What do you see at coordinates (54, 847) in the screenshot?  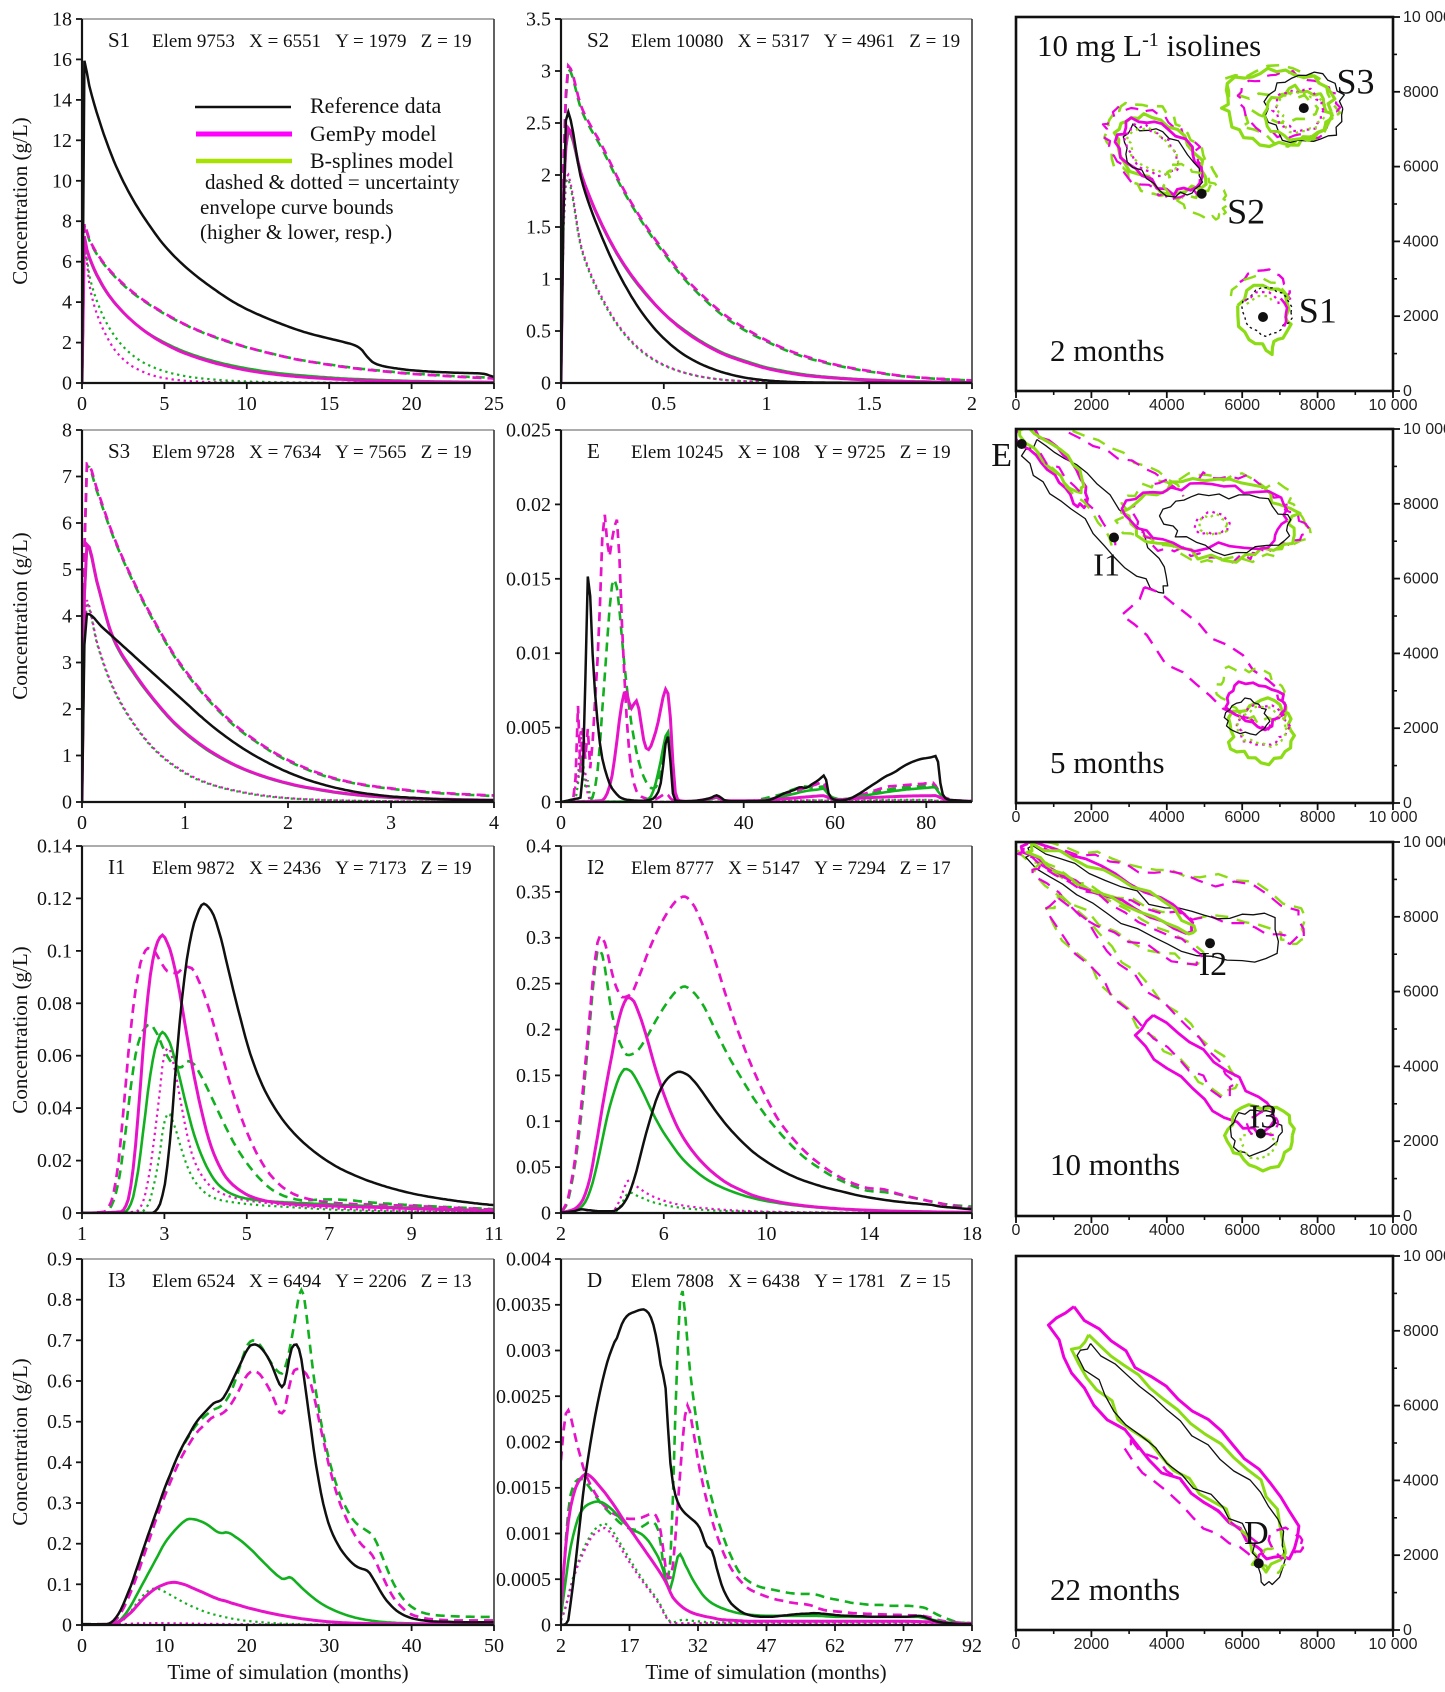 I see `svg-text: 0.14` at bounding box center [54, 847].